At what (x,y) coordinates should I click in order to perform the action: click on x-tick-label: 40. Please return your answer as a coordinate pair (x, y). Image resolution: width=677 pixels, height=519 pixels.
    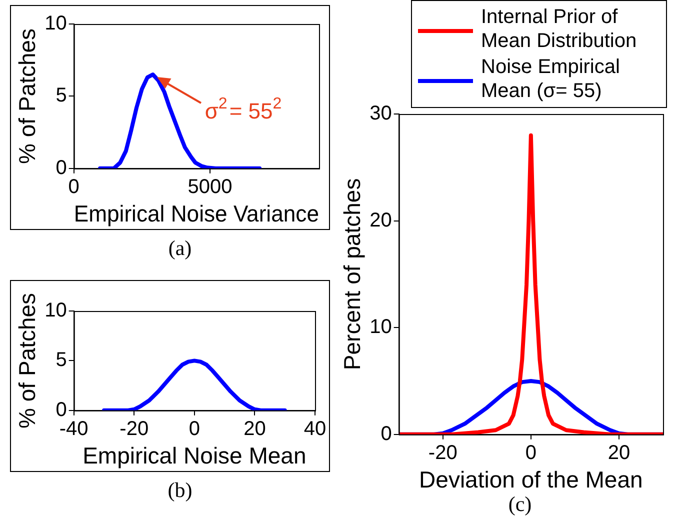
    Looking at the image, I should click on (315, 429).